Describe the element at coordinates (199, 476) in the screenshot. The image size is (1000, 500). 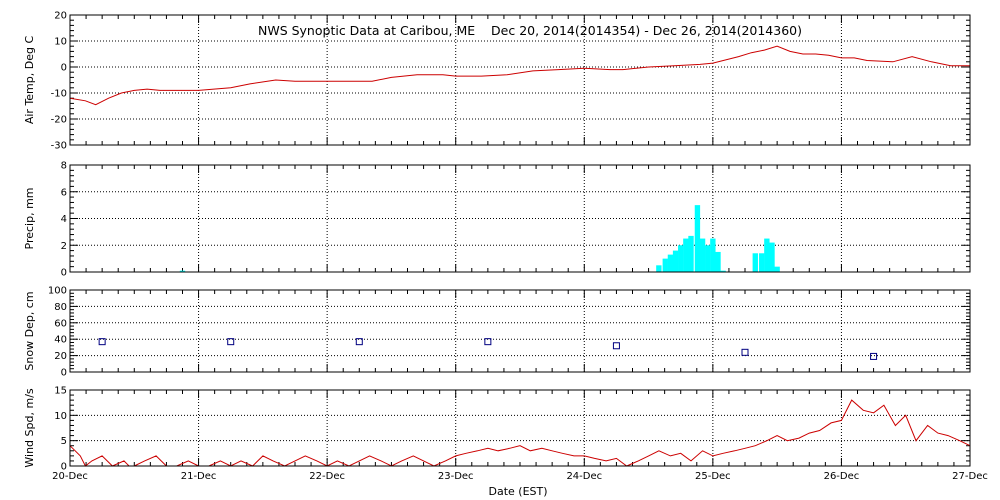
I see `x-tick-label: 21-Dec` at that location.